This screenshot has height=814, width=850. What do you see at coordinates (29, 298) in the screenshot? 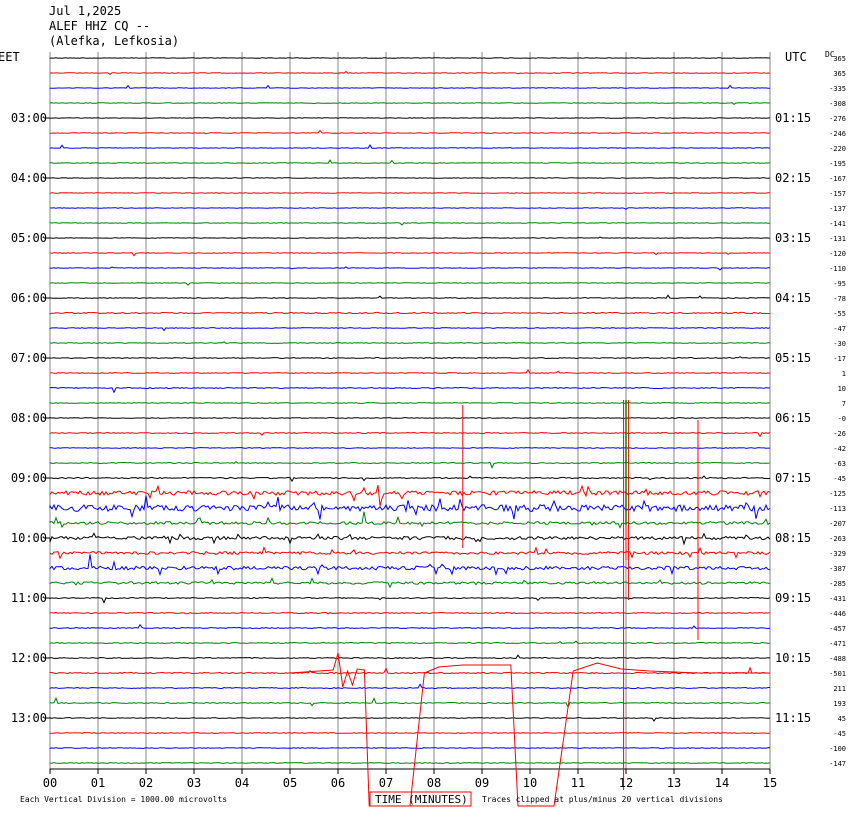
I see `left-hour-label: 06:00` at bounding box center [29, 298].